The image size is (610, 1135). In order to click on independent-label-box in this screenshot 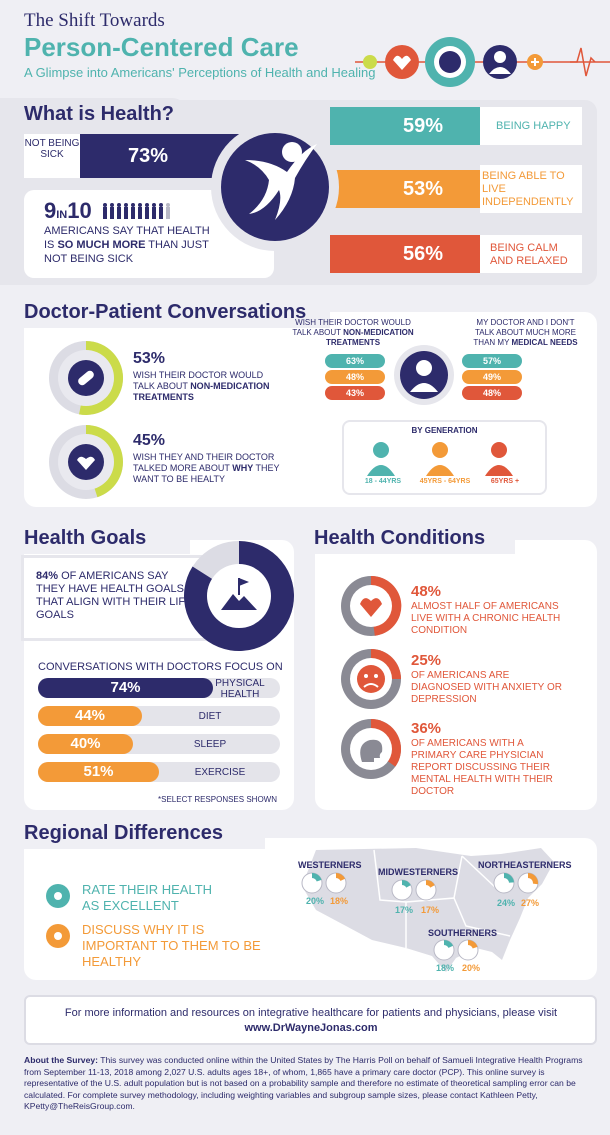, I will do `click(531, 189)`.